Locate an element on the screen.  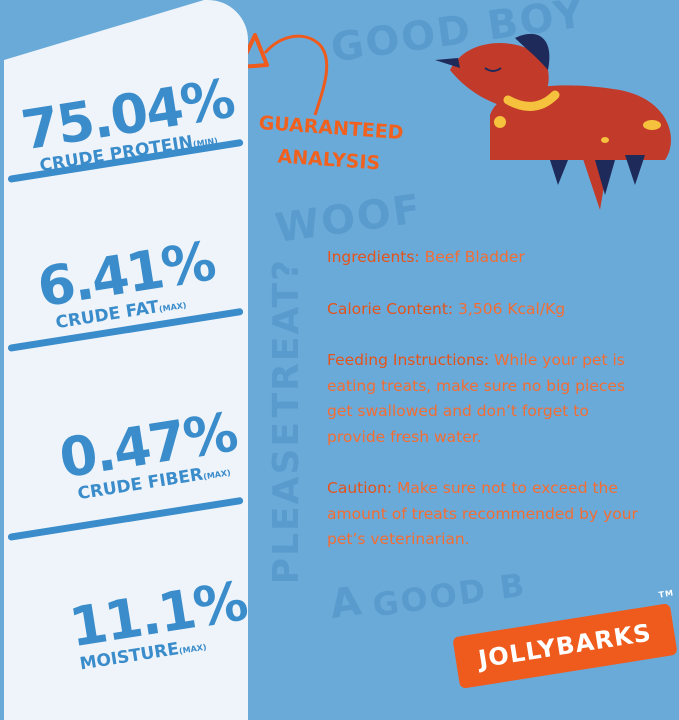
trademark: TM is located at coordinates (666, 594).